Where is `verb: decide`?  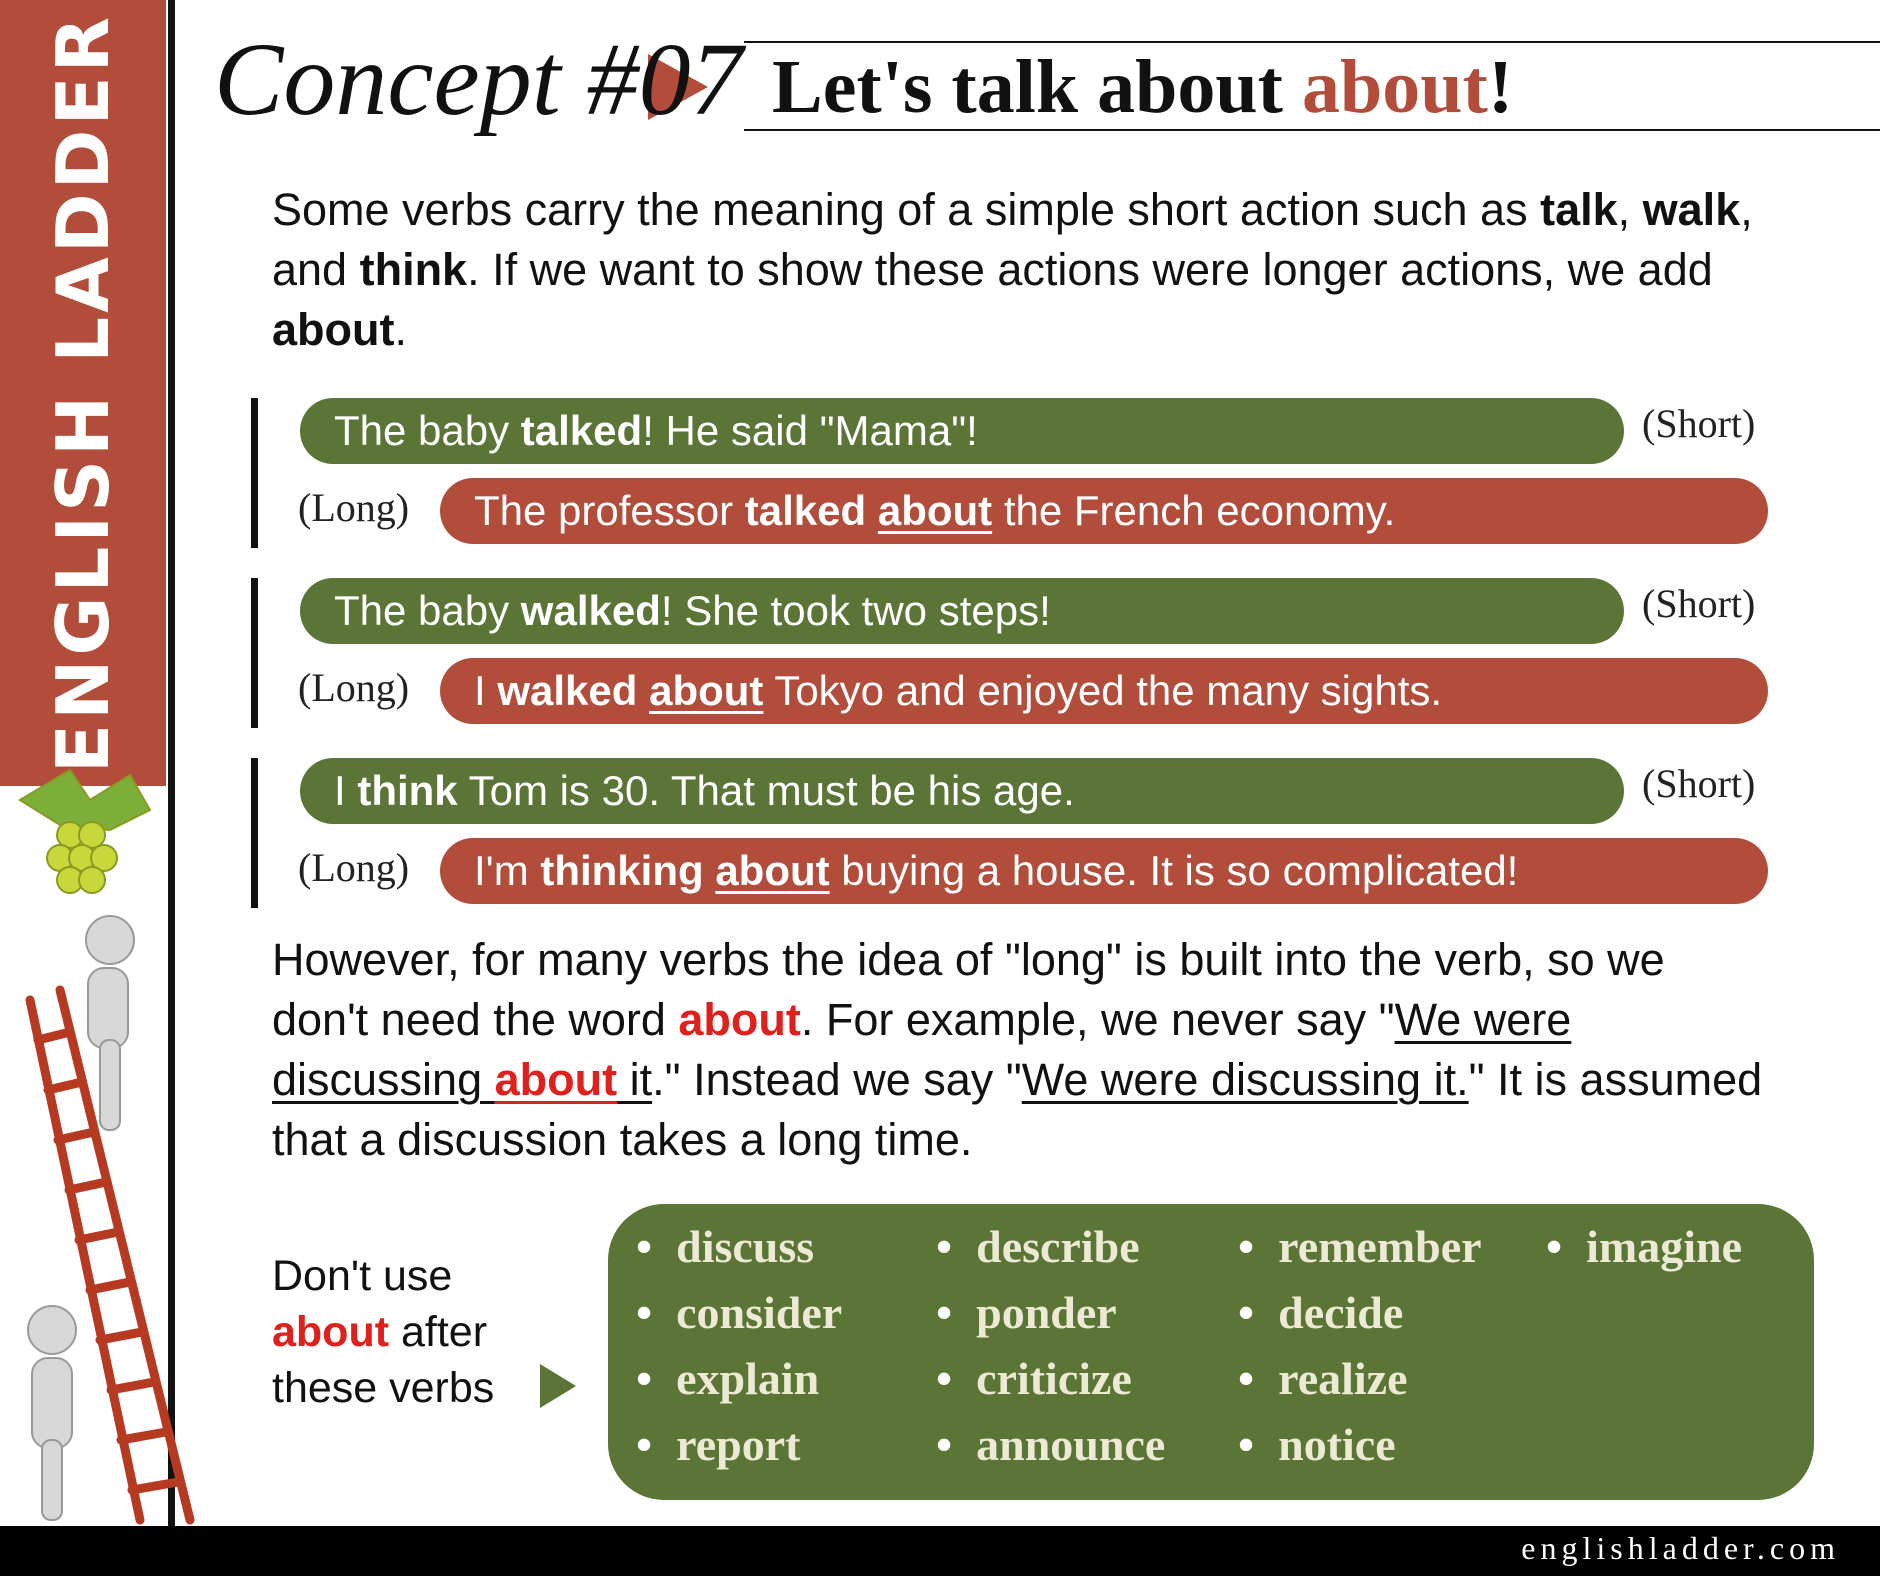 verb: decide is located at coordinates (1320, 1312).